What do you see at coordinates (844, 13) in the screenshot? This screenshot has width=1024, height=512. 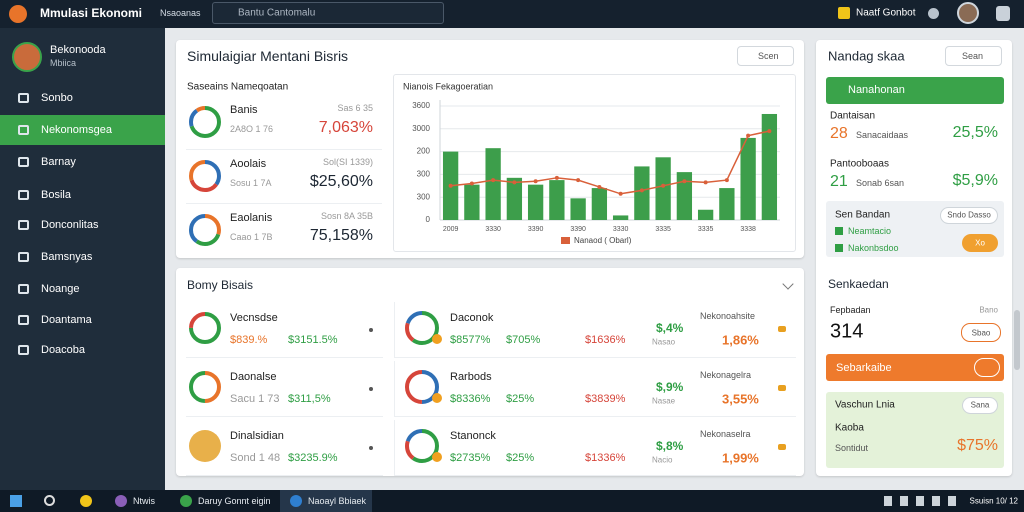 I see `notification-icon` at bounding box center [844, 13].